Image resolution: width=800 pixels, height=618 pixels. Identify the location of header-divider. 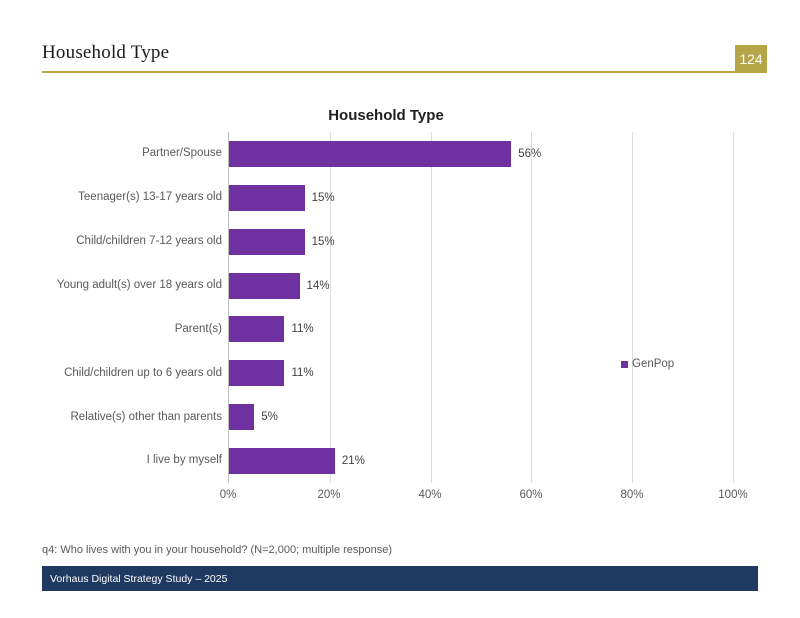
(404, 72).